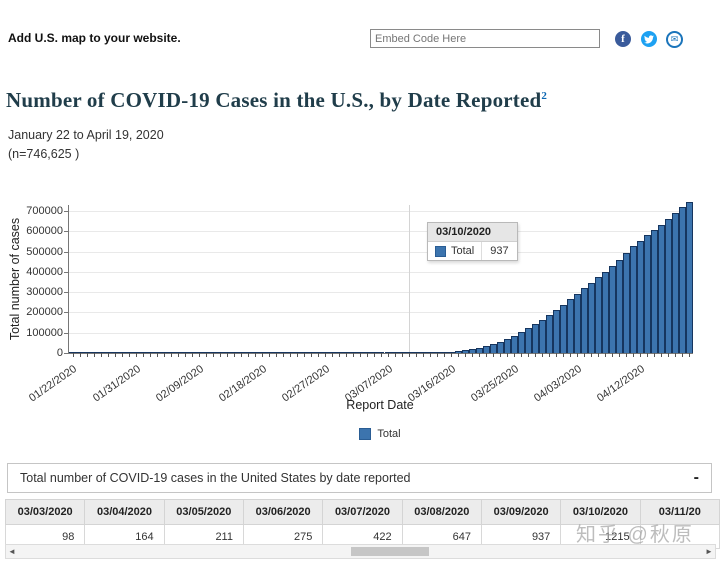 The image size is (720, 562). Describe the element at coordinates (380, 434) in the screenshot. I see `chart-legend: Total` at that location.